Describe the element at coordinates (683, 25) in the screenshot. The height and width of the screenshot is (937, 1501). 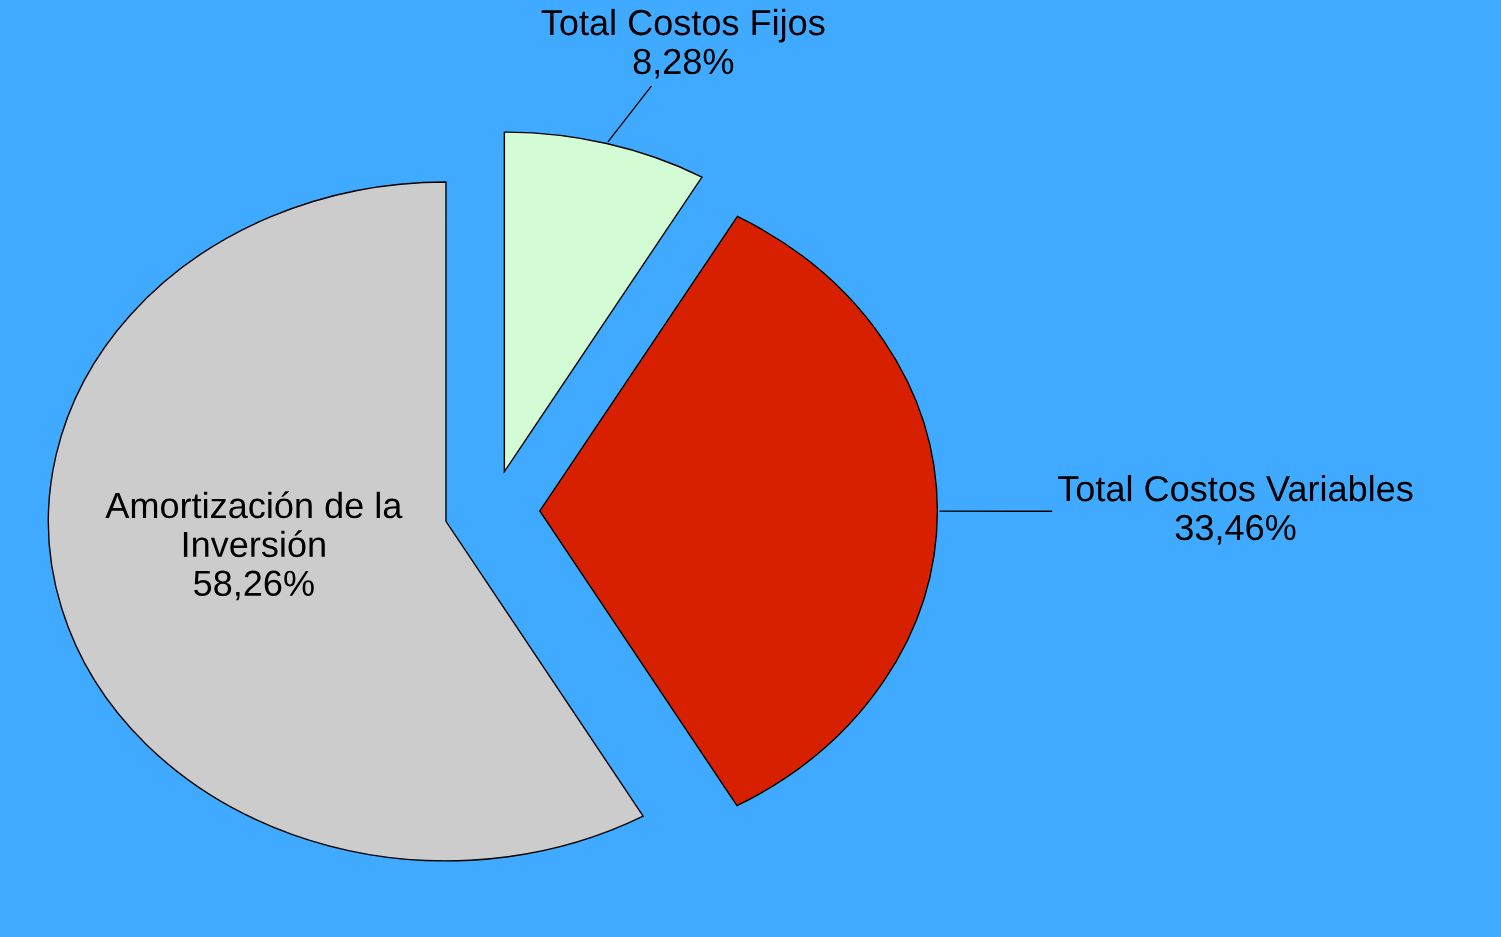
I see `slice-label: Total Costos Fijos` at that location.